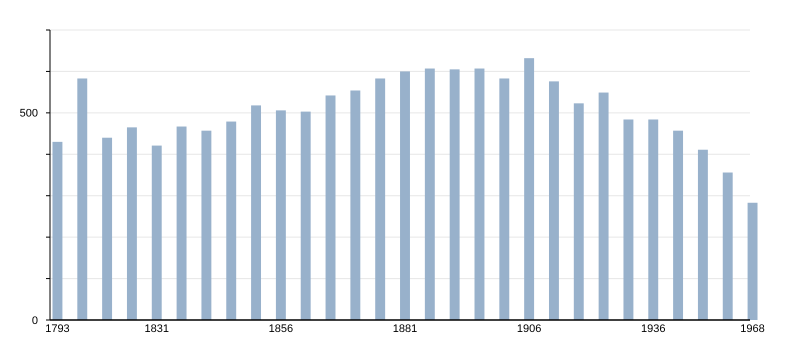  What do you see at coordinates (57, 329) in the screenshot?
I see `x-tick-label: 1793` at bounding box center [57, 329].